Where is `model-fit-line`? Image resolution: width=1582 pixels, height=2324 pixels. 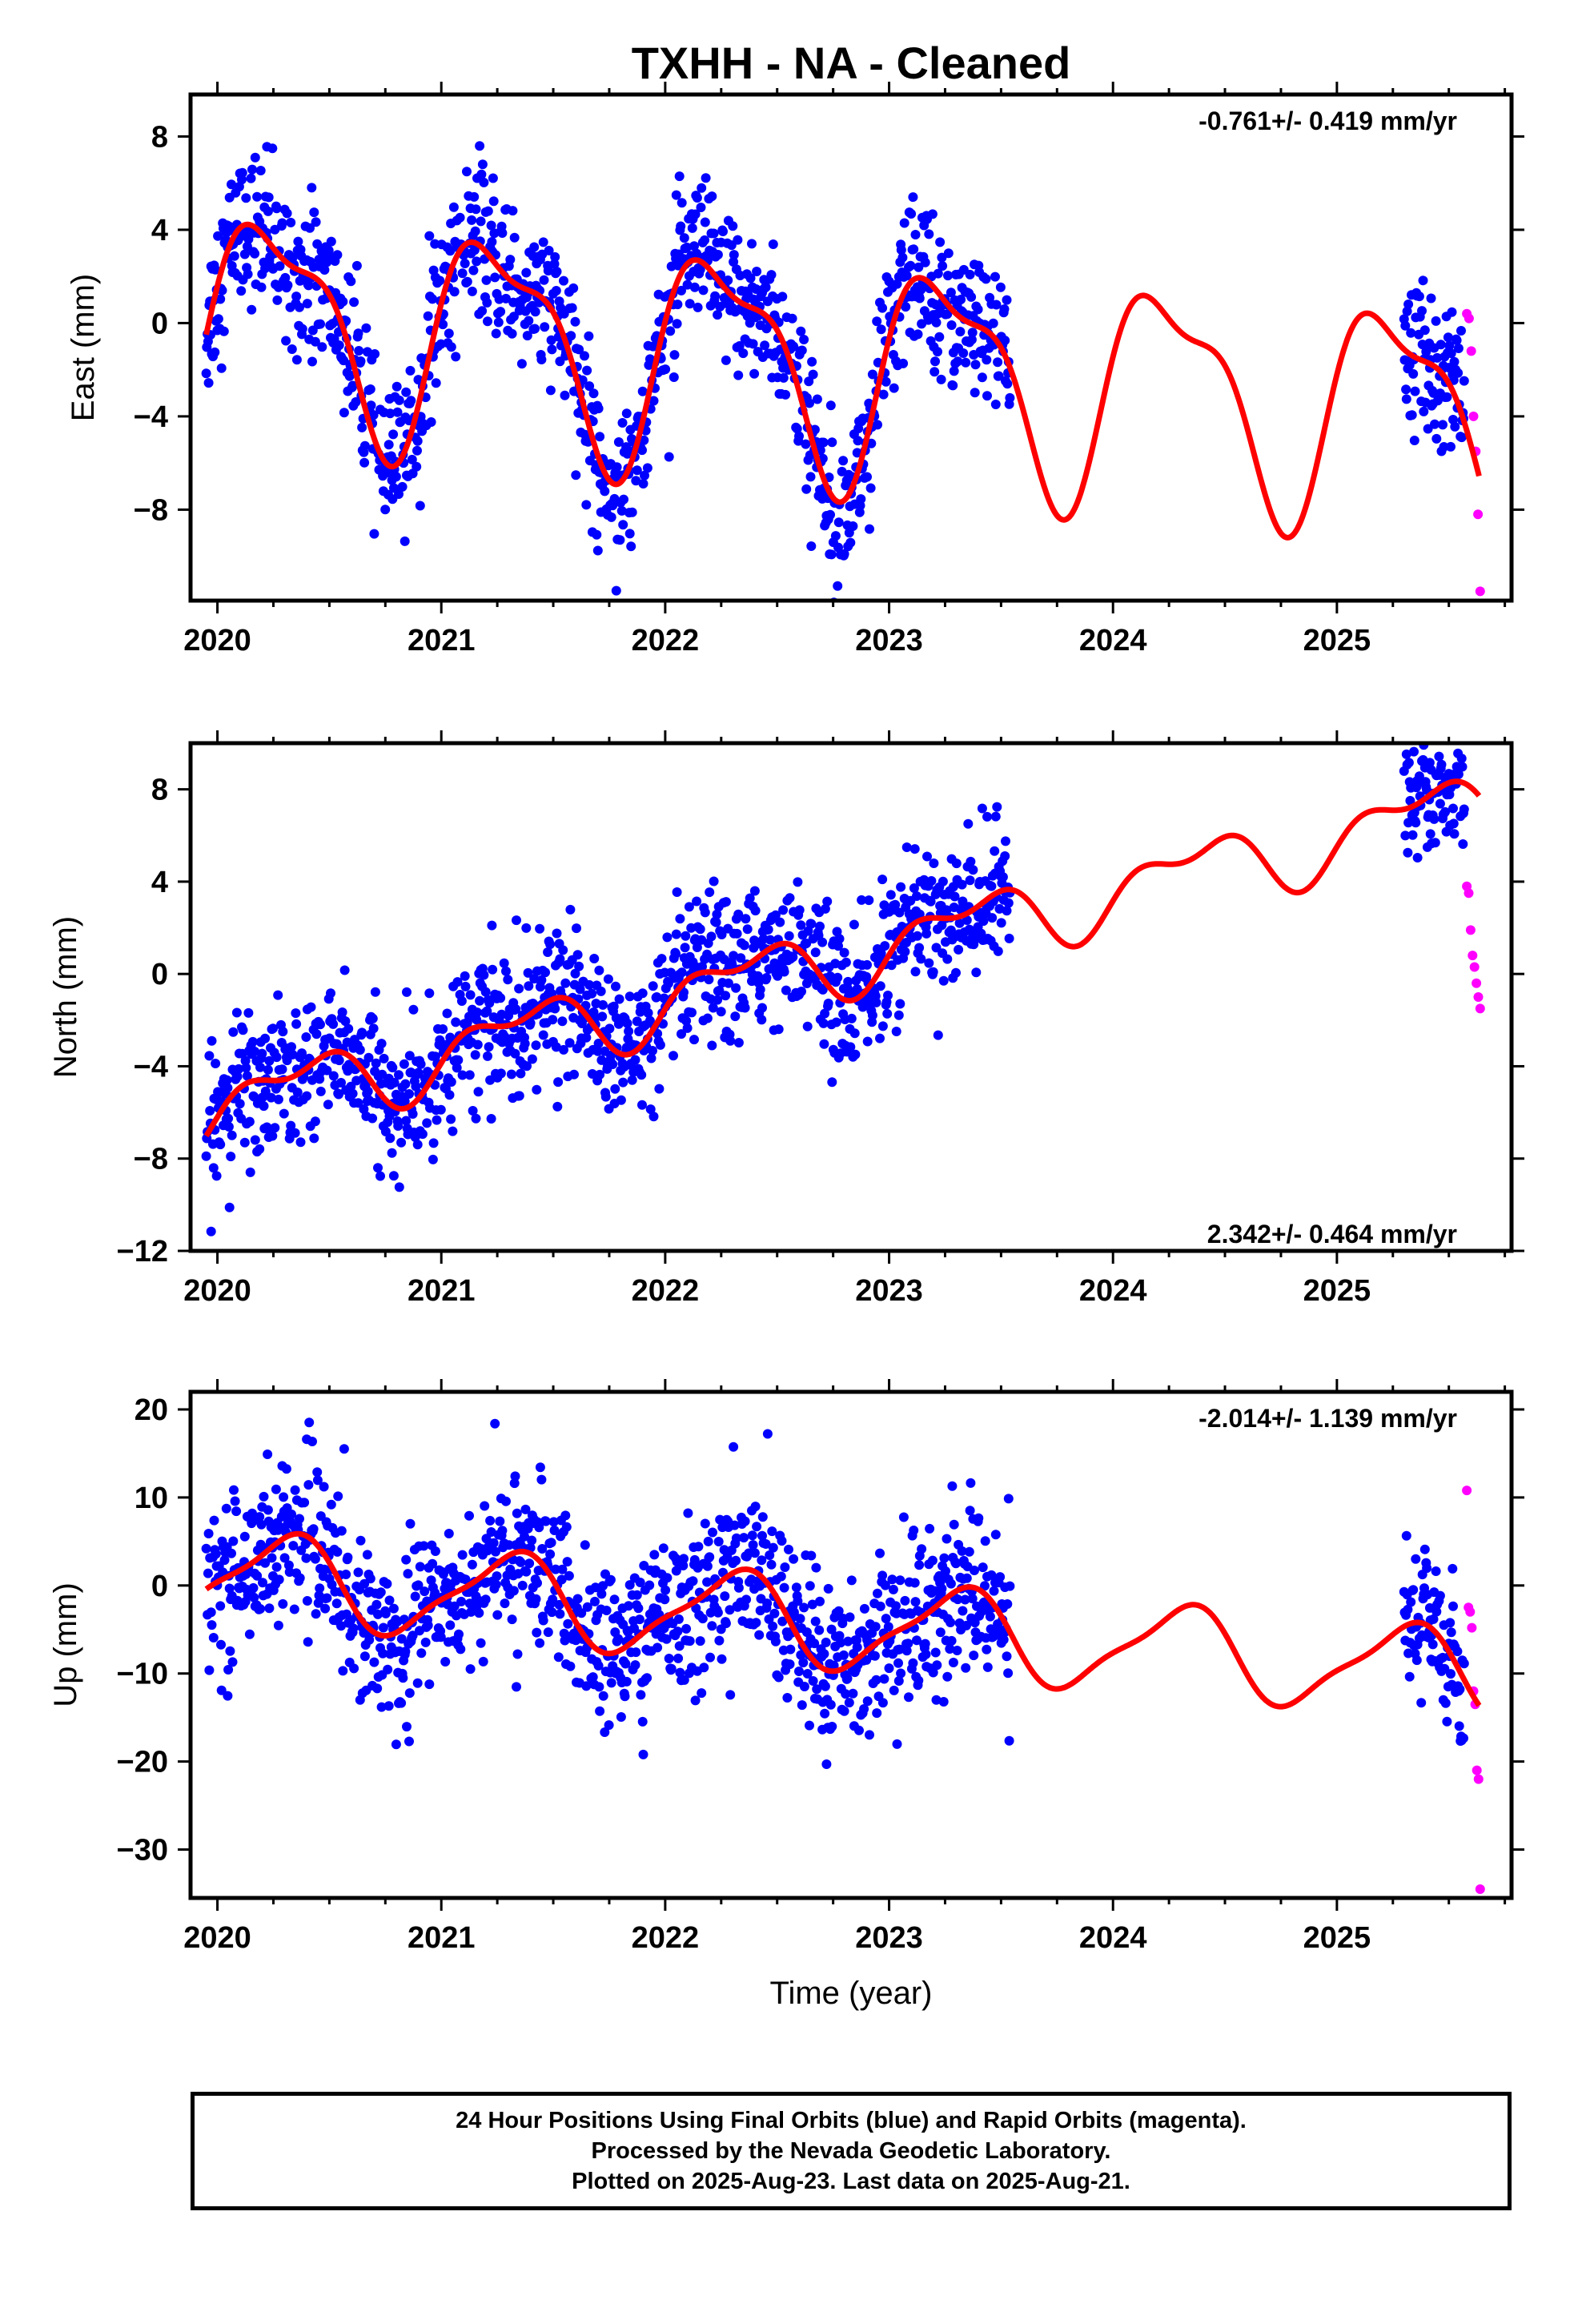 model-fit-line is located at coordinates (843, 1620).